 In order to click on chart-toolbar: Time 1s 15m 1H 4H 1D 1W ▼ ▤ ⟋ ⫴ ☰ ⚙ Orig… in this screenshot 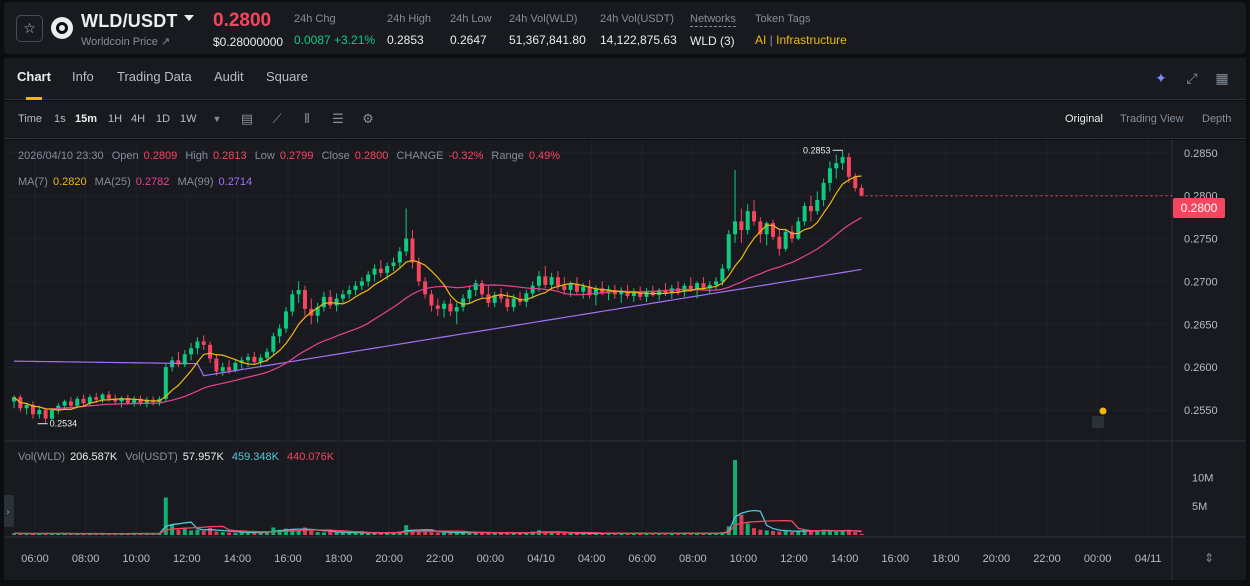, I will do `click(625, 120)`.